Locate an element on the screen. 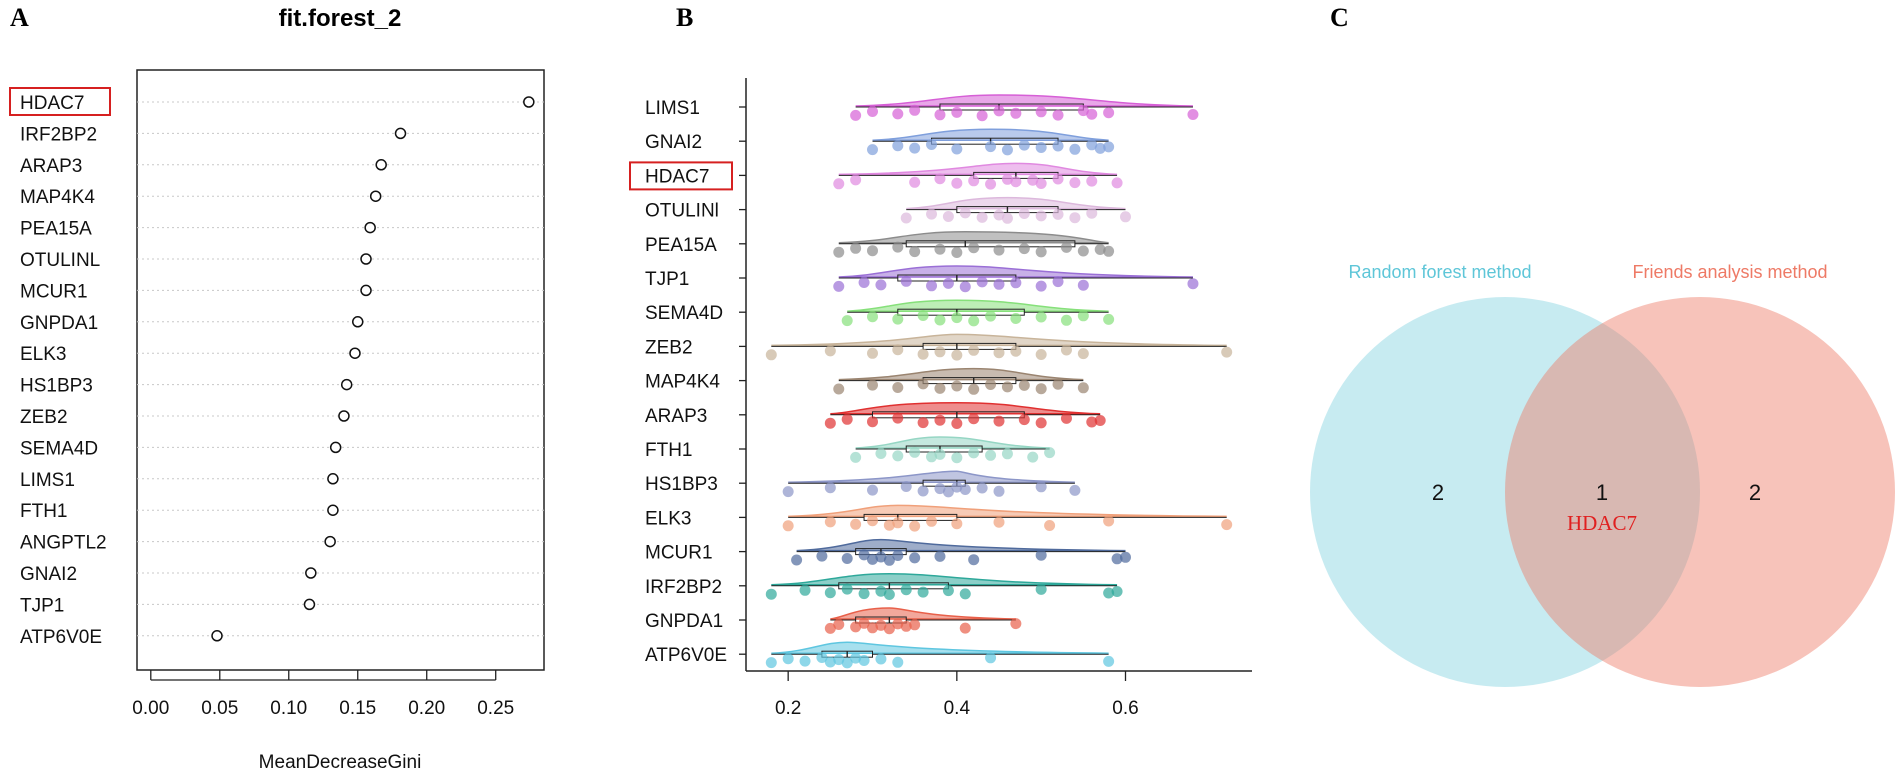 This screenshot has height=777, width=1902. chart-b-x-tick-label: 0.2 is located at coordinates (788, 708).